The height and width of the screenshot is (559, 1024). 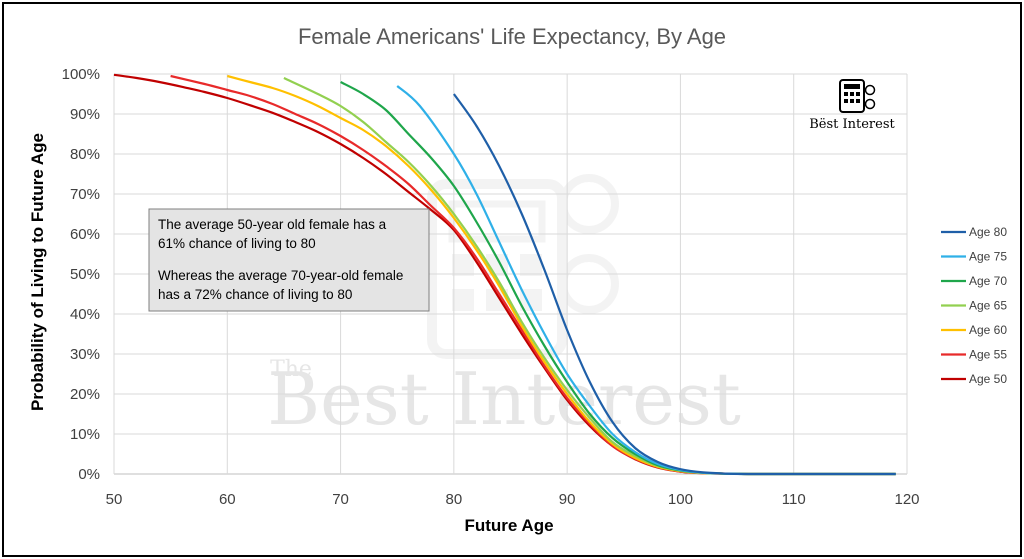 What do you see at coordinates (85, 394) in the screenshot?
I see `y-tick-label: 20%` at bounding box center [85, 394].